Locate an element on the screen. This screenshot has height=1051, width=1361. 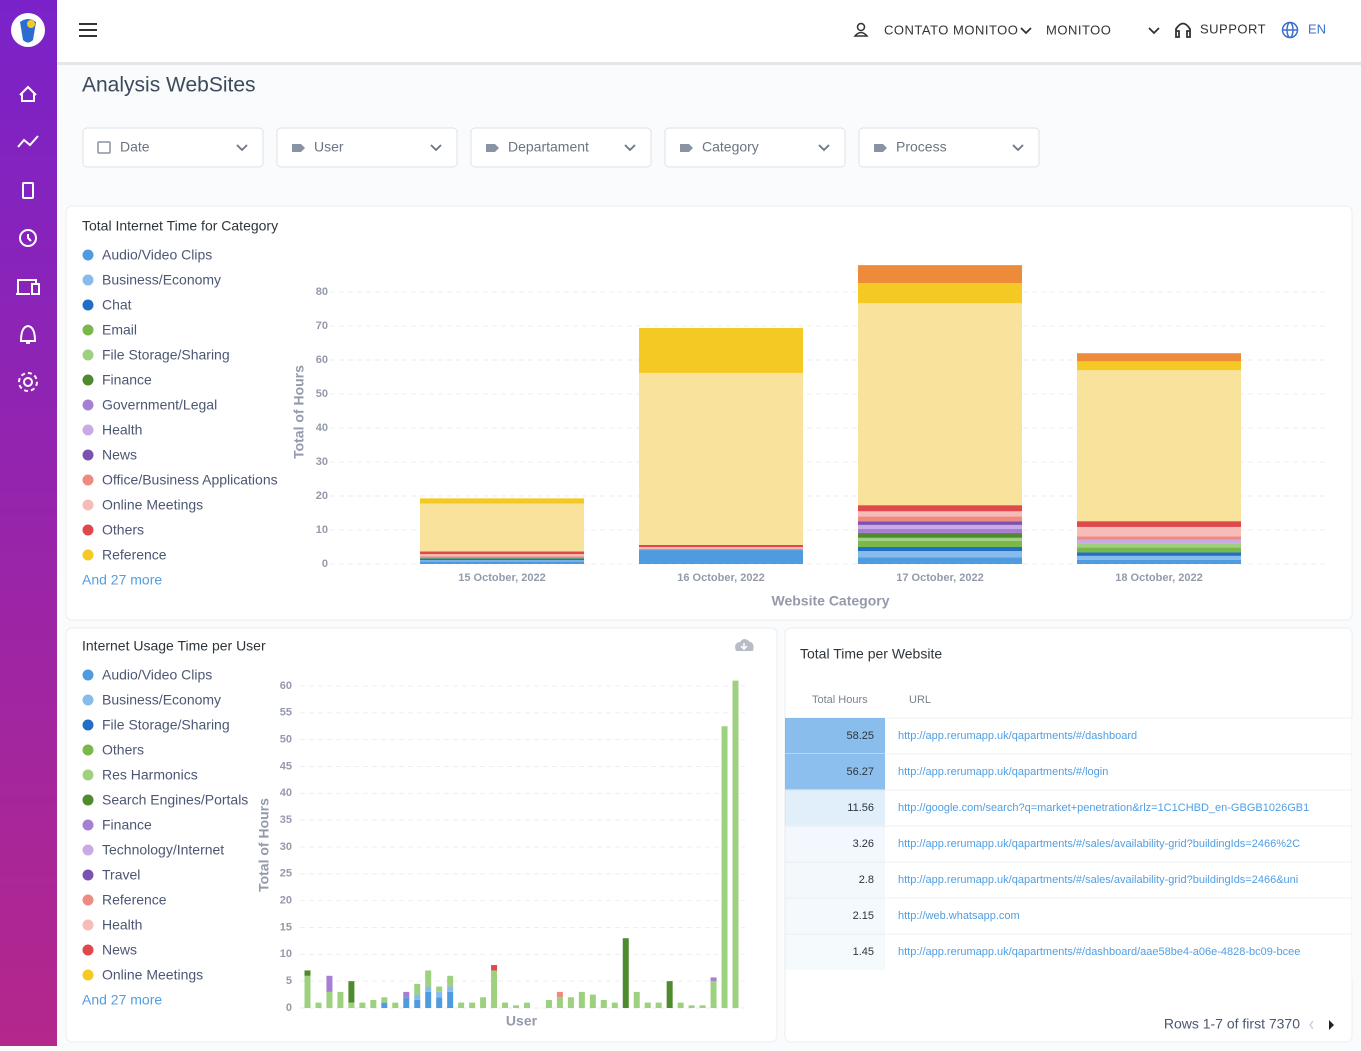
nav-icons is located at coordinates (28, 238).